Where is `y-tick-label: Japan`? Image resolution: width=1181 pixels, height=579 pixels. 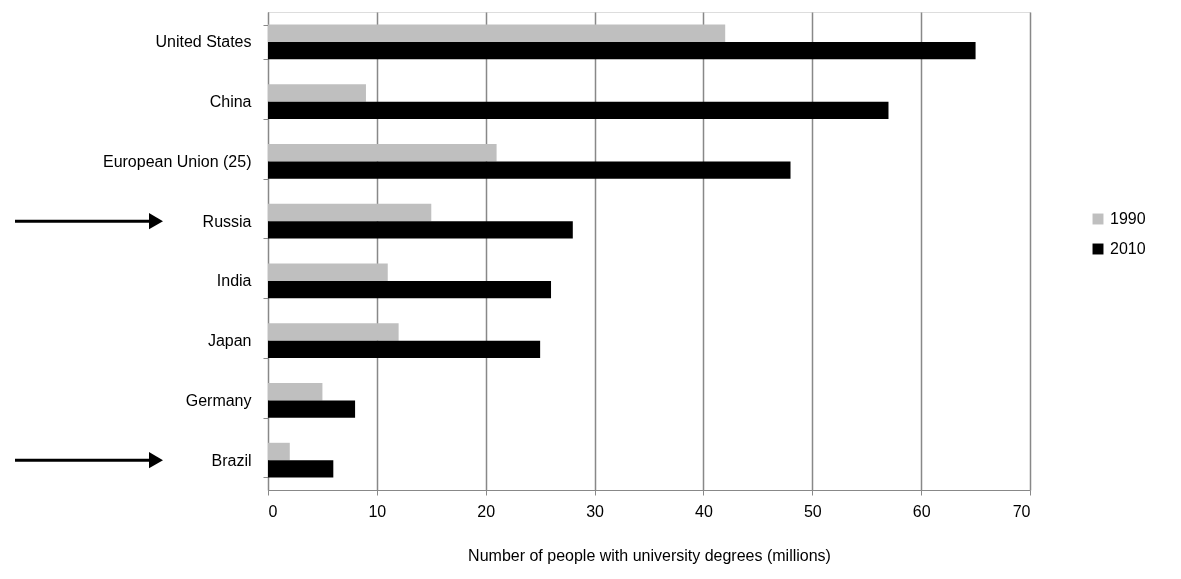
y-tick-label: Japan is located at coordinates (229, 341).